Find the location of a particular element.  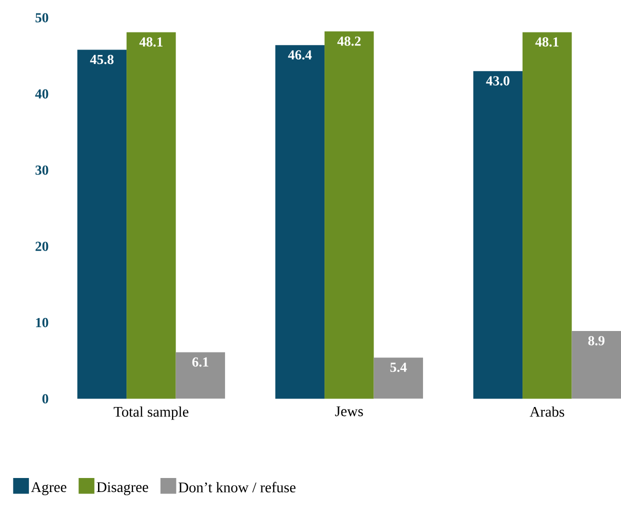

legend-label: Disagree is located at coordinates (122, 489).